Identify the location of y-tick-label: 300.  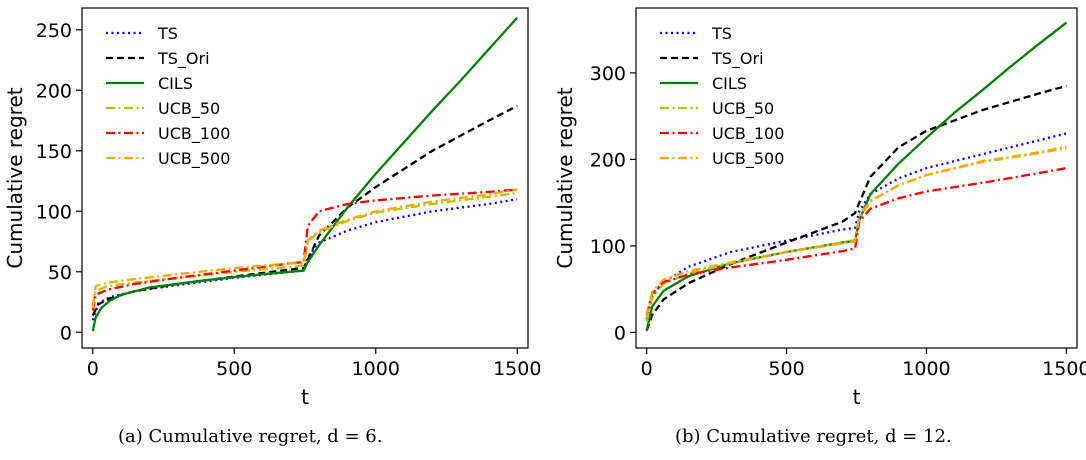
(608, 74).